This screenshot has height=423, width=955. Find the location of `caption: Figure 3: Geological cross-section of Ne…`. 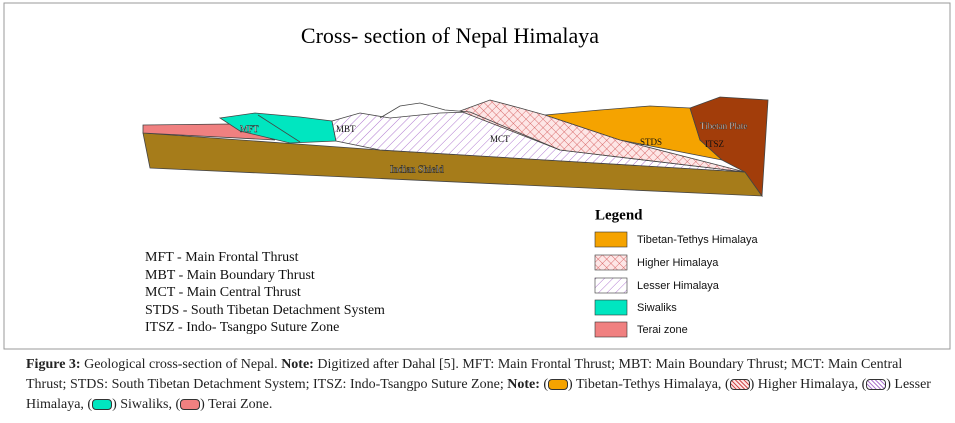

caption: Figure 3: Geological cross-section of Ne… is located at coordinates (483, 385).